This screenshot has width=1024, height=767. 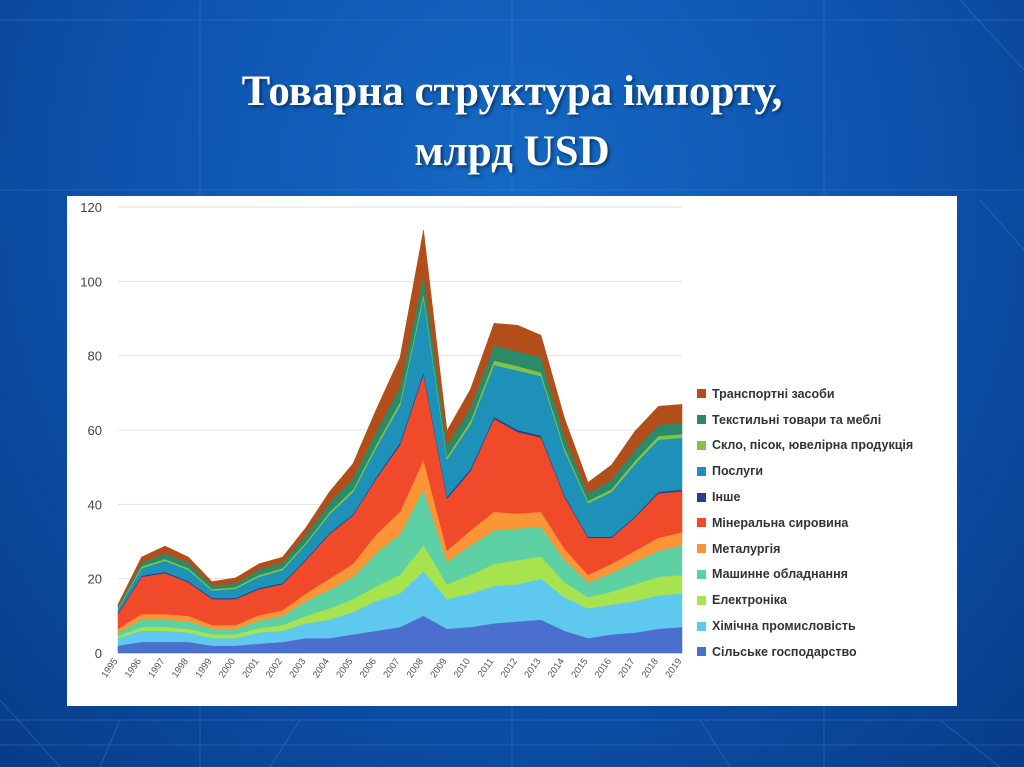 I want to click on legend-item: Текстильні товари та меблі, so click(x=824, y=420).